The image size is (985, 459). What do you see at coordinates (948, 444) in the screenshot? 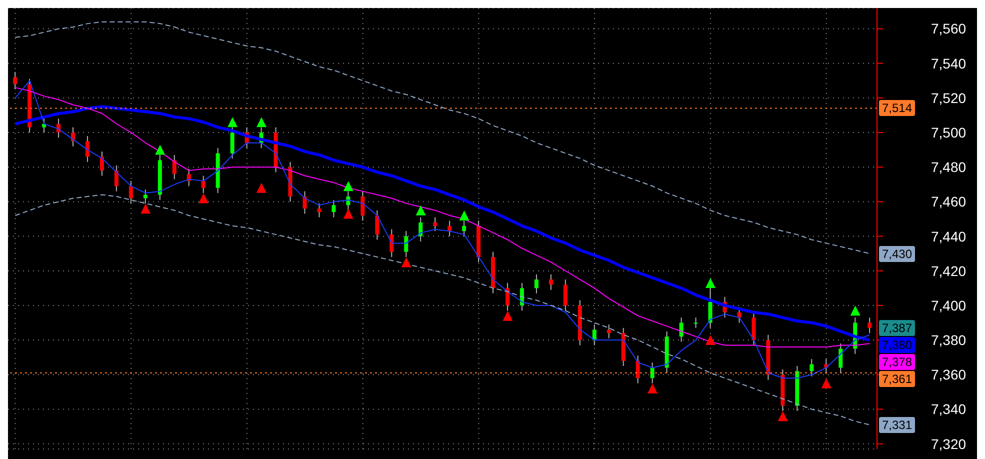
I see `y-tick-label: 7,320` at bounding box center [948, 444].